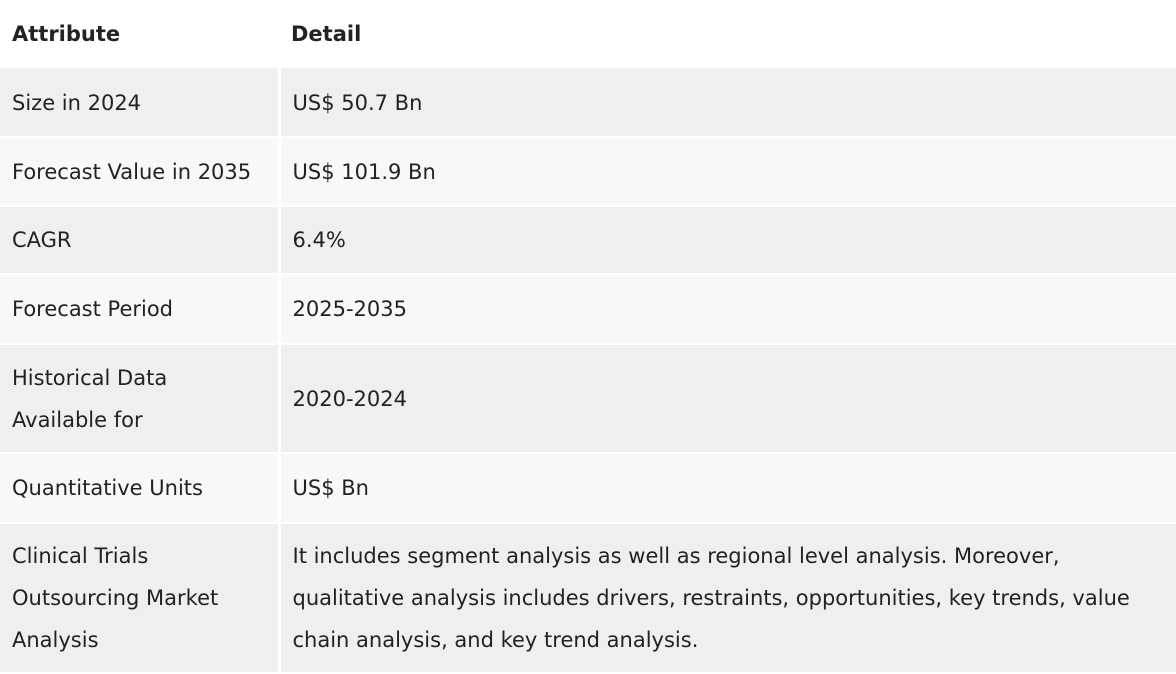 This screenshot has width=1176, height=674. What do you see at coordinates (727, 172) in the screenshot?
I see `detail-cell: US$ 101.9 Bn` at bounding box center [727, 172].